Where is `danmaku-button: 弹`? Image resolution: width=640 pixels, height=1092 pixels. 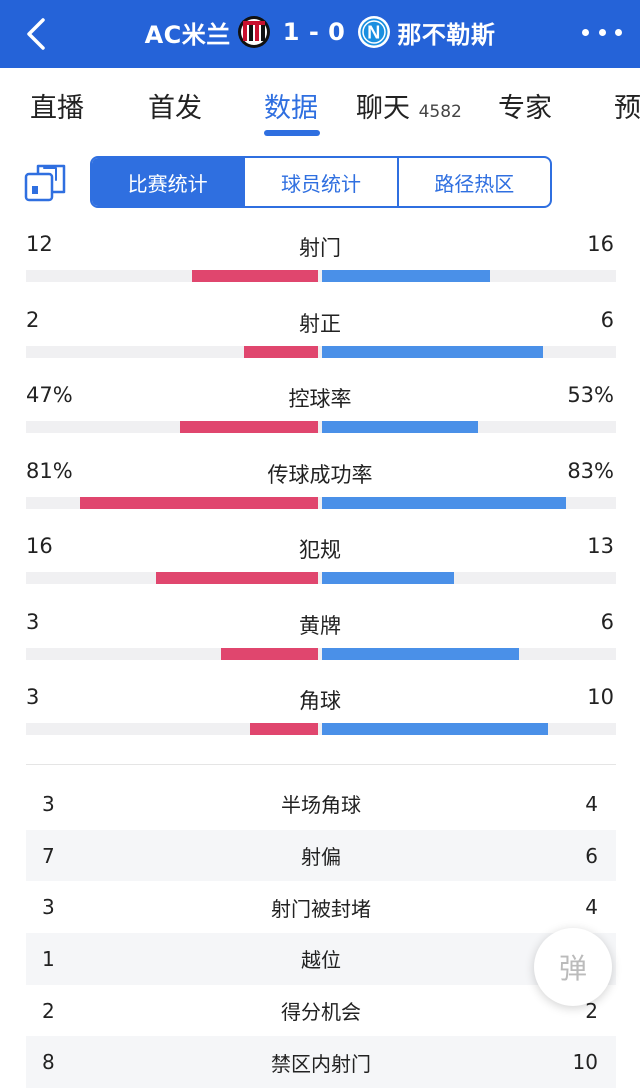
danmaku-button: 弹 is located at coordinates (573, 967).